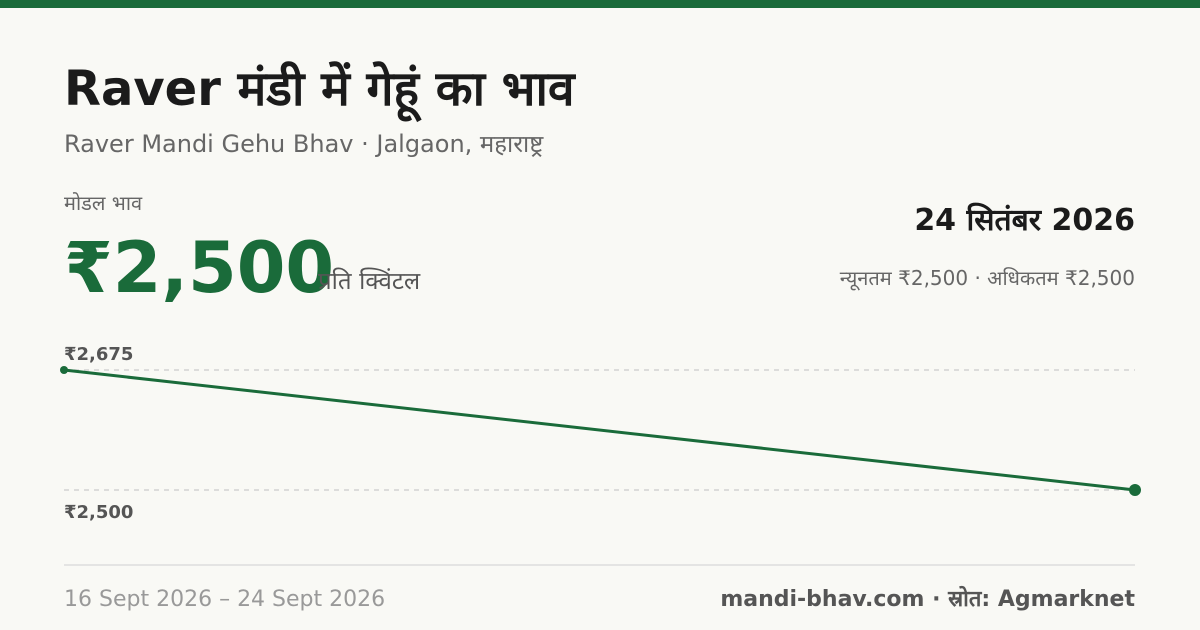 The width and height of the screenshot is (1200, 630). Describe the element at coordinates (103, 203) in the screenshot. I see `modal-label: मोडल भाव` at that location.